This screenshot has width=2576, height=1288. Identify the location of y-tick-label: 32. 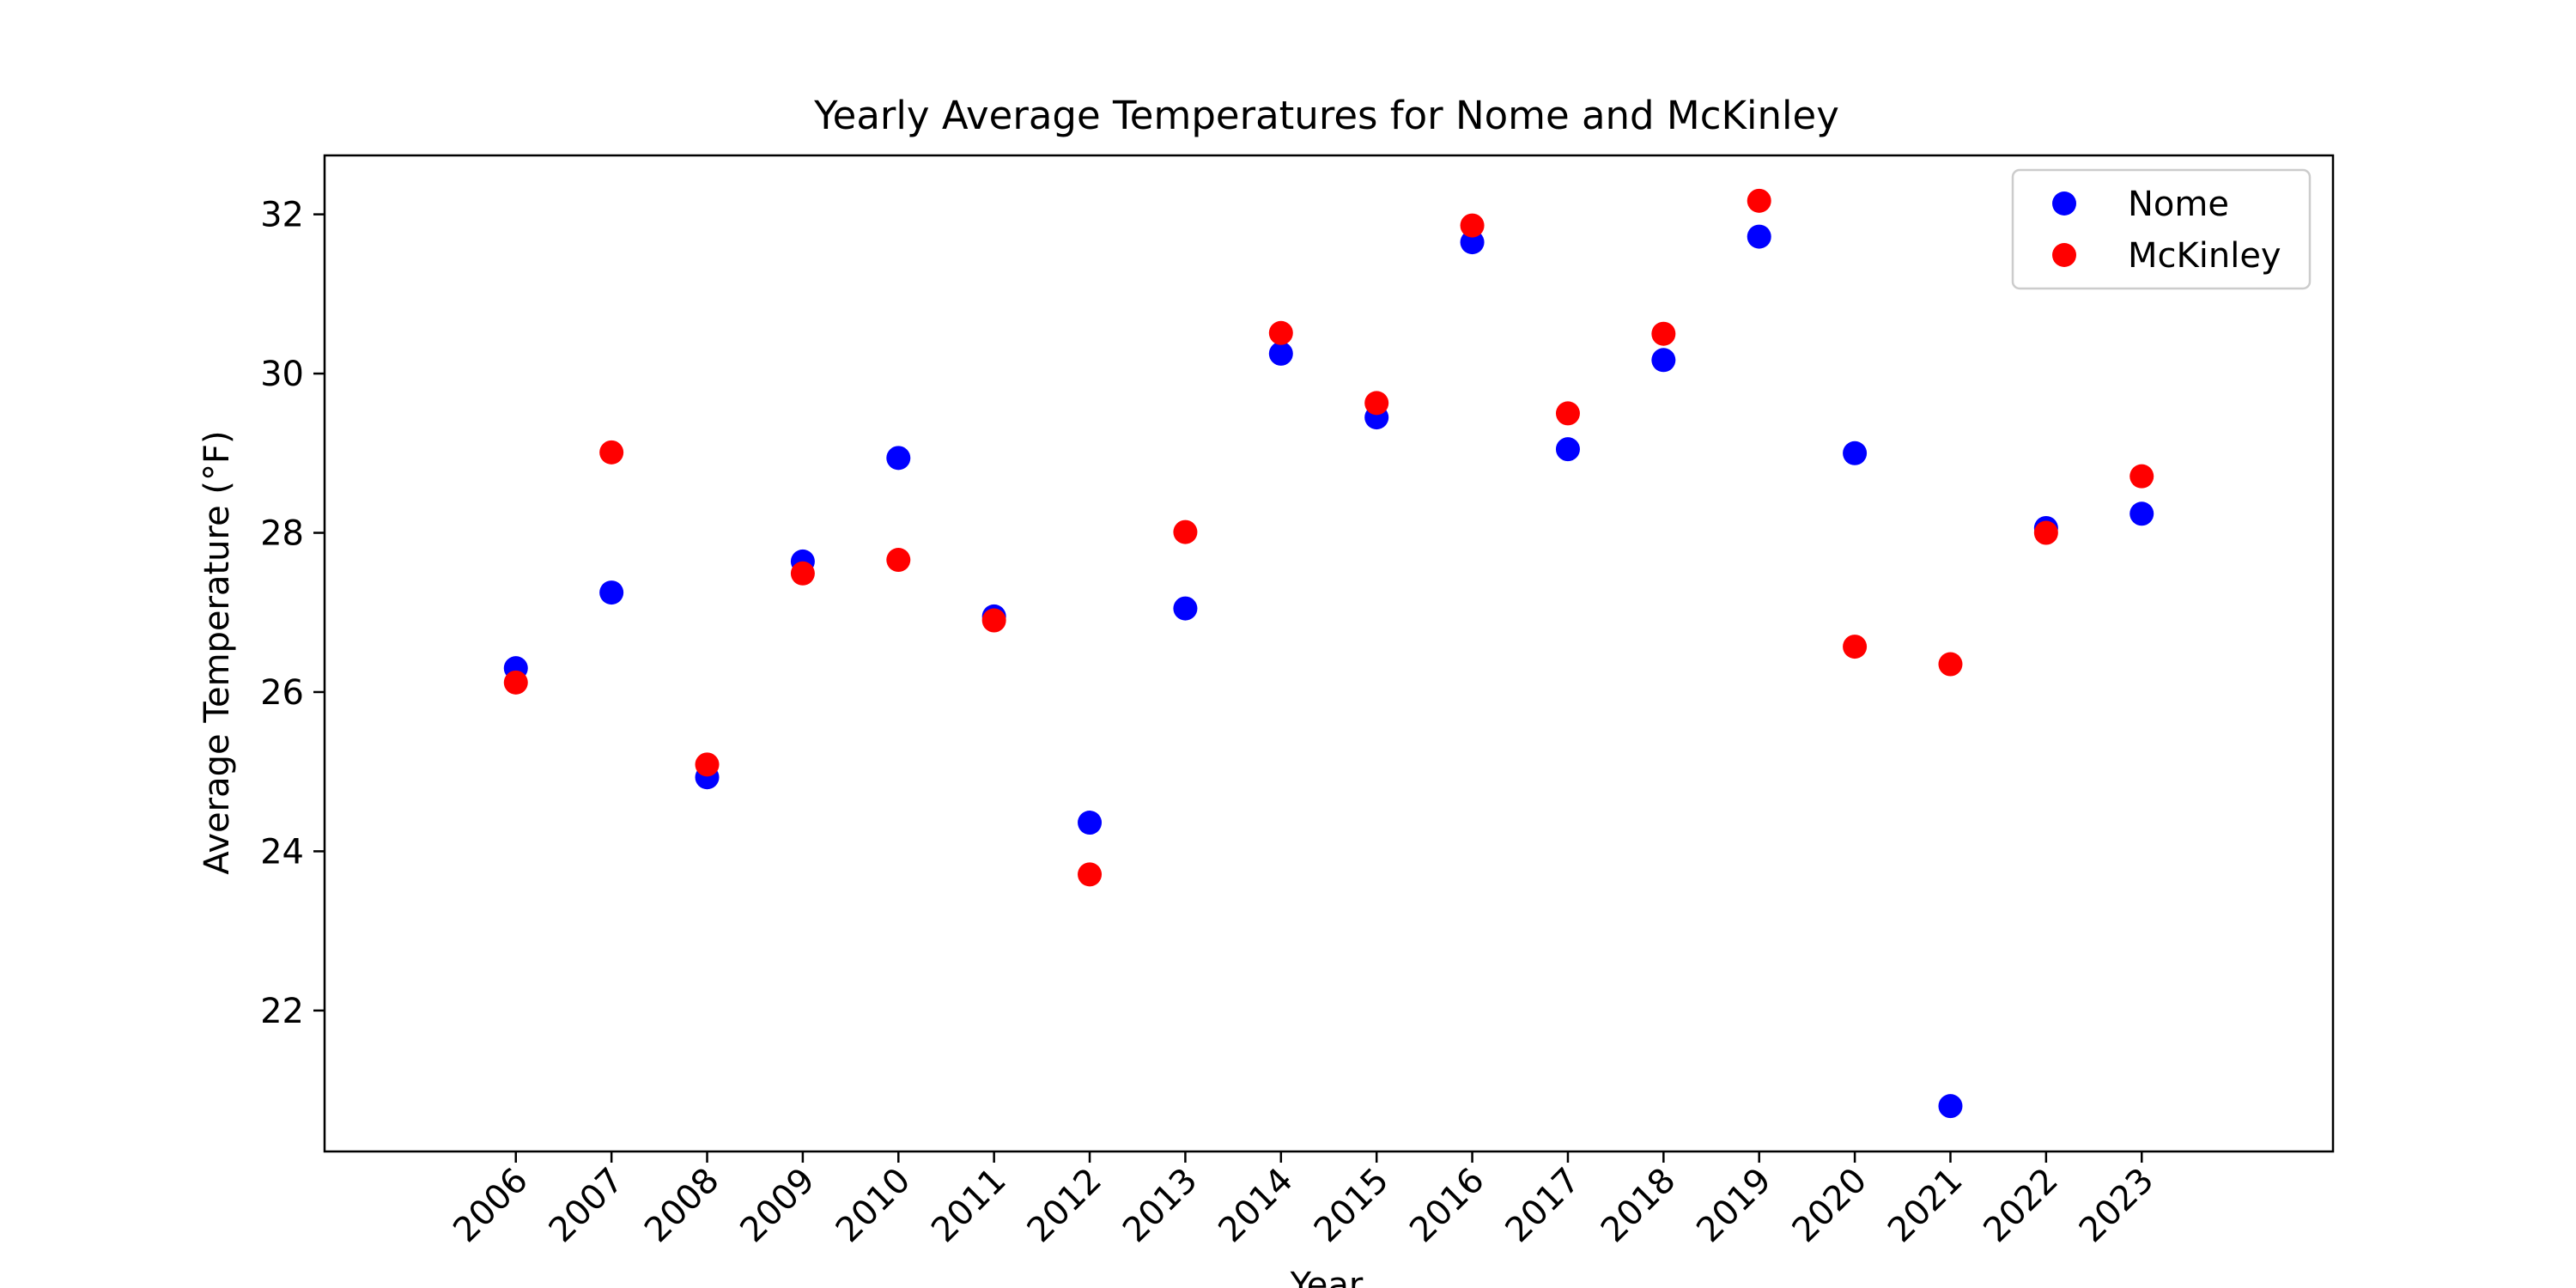
(282, 215).